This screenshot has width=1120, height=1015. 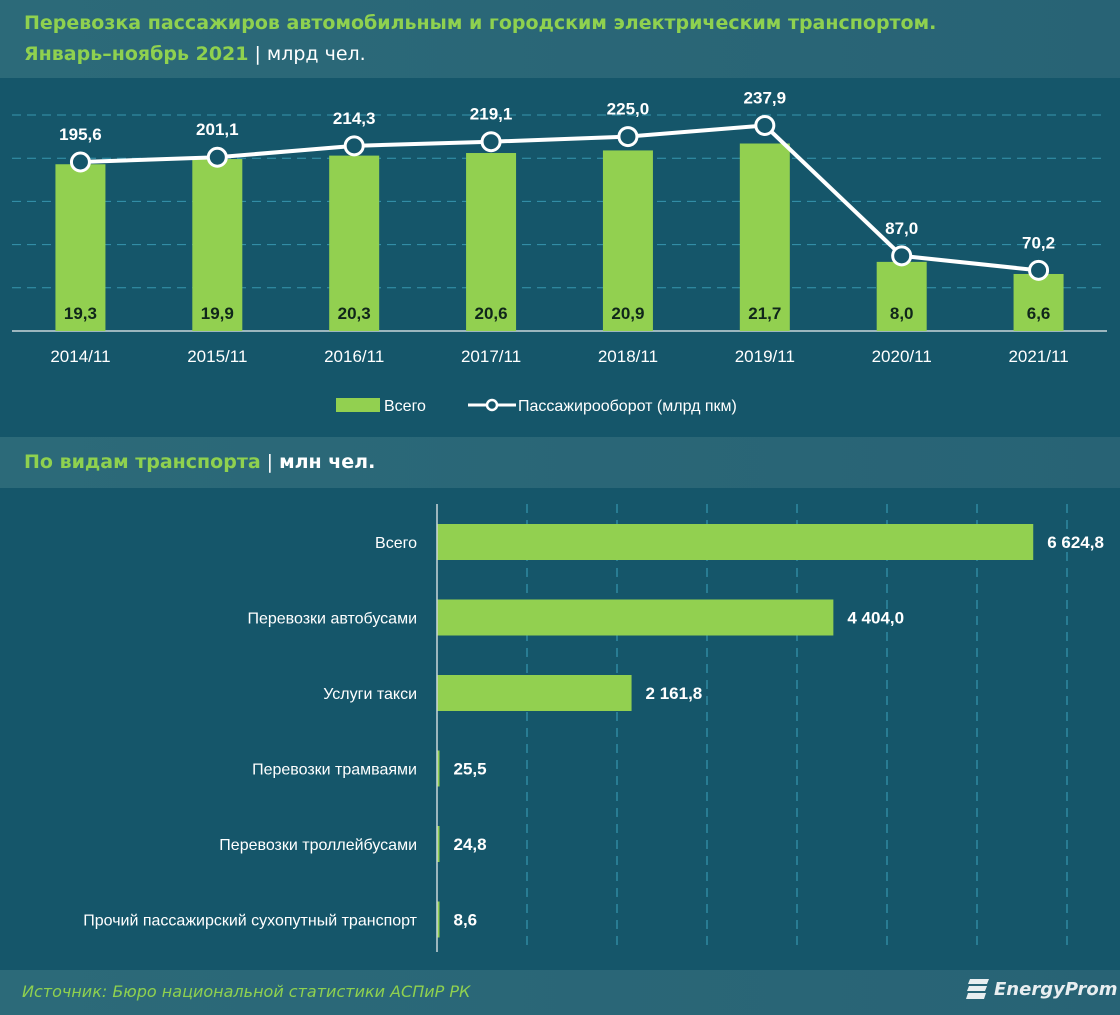 I want to click on section-title: По видам транспорта | млн чел., so click(x=199, y=462).